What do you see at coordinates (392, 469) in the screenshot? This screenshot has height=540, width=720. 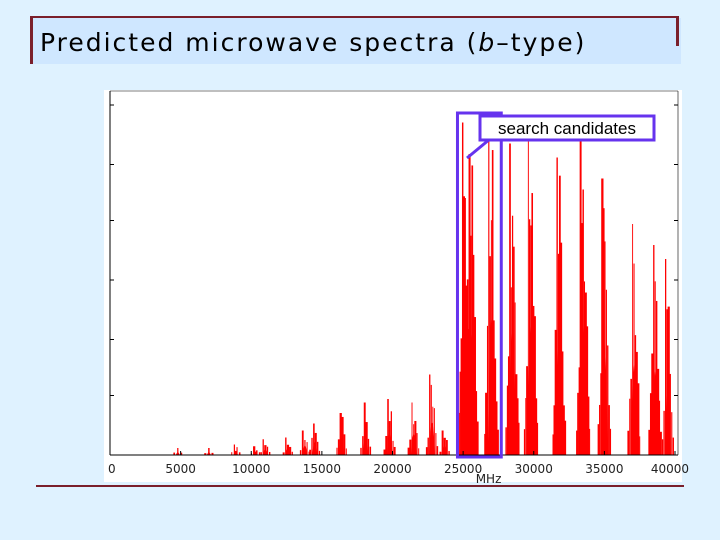 I see `x-tick-label: 20000` at bounding box center [392, 469].